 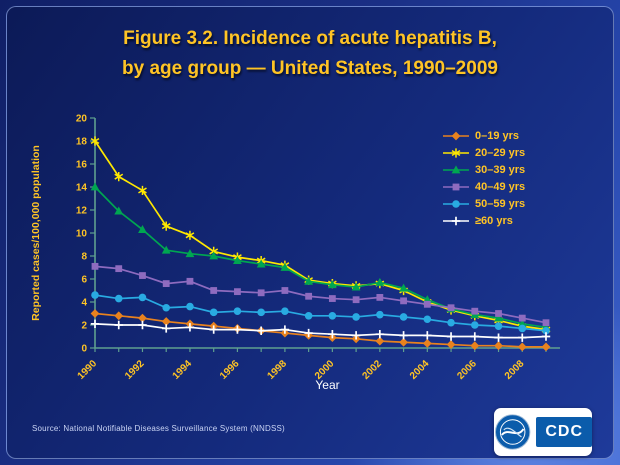 I want to click on legend-item: 50–59 yrs, so click(x=484, y=204).